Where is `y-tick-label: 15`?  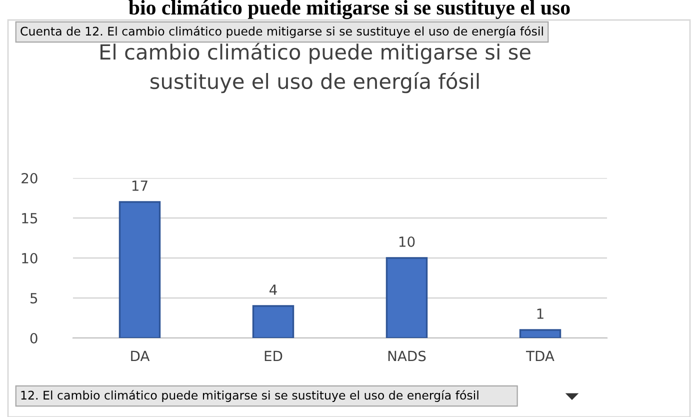
y-tick-label: 15 is located at coordinates (30, 218).